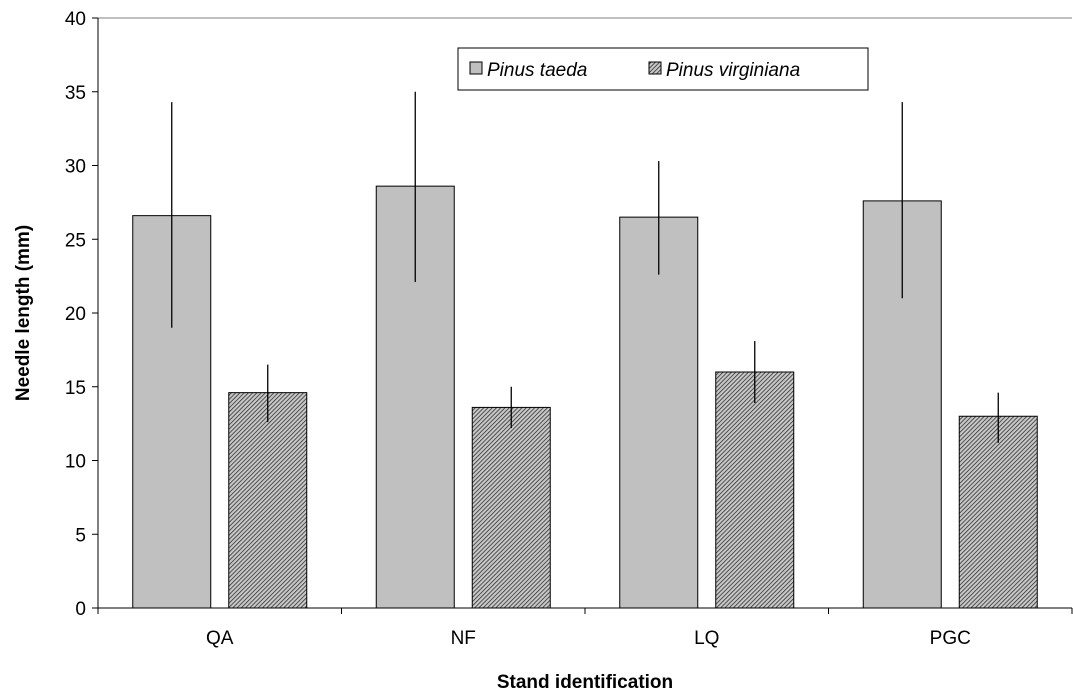  Describe the element at coordinates (80, 535) in the screenshot. I see `y-tick-label: 5` at that location.